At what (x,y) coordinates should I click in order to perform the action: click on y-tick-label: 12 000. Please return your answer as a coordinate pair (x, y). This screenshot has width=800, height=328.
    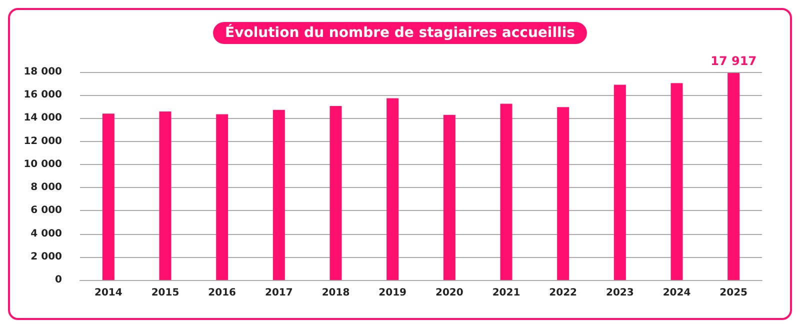
    Looking at the image, I should click on (43, 141).